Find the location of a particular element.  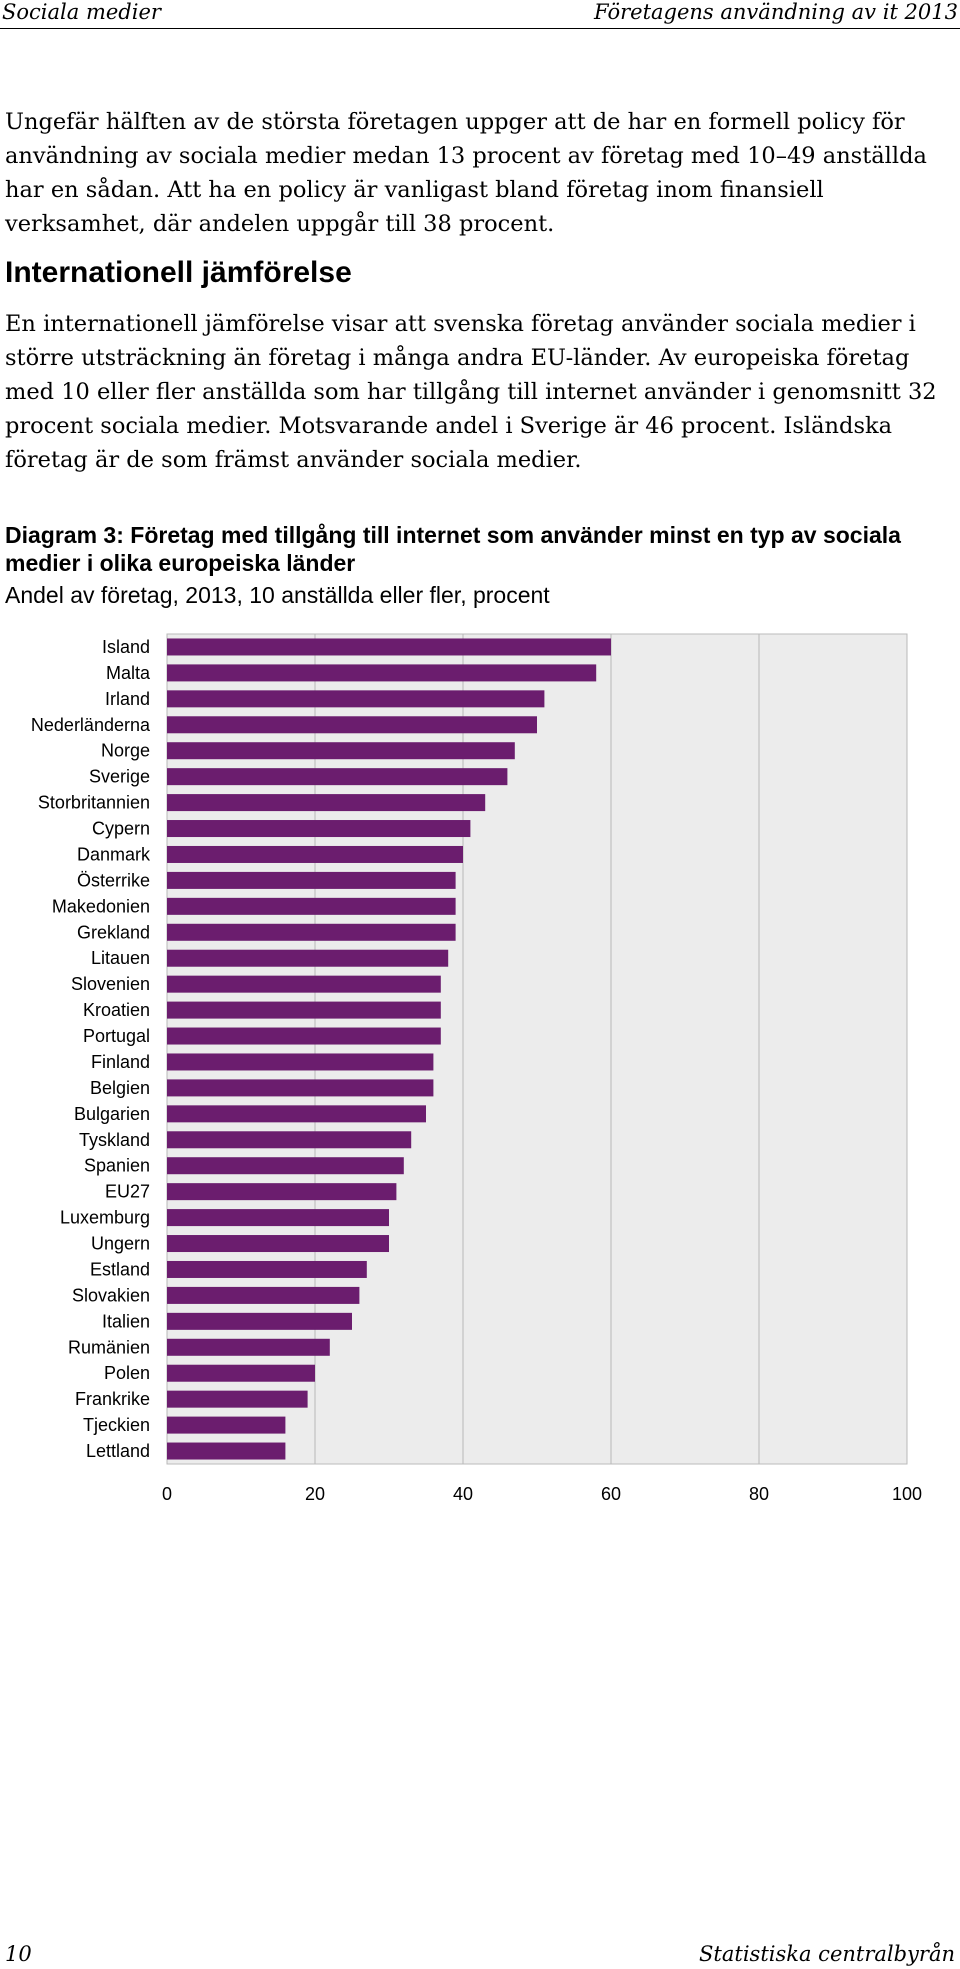

header-report-title: Företagens användning av it 2013 is located at coordinates (776, 12).